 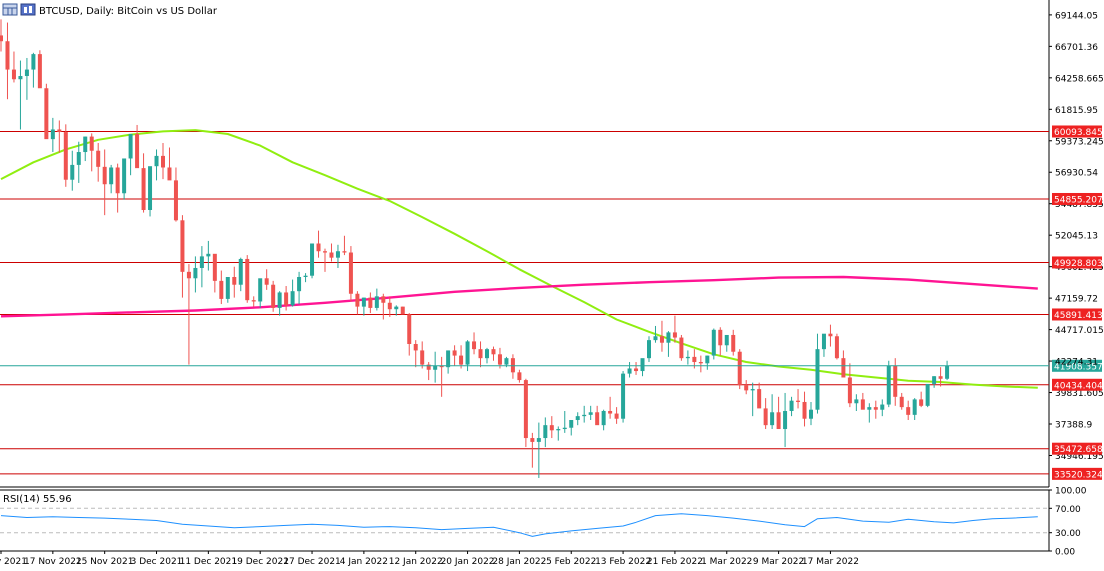 I want to click on price-tick-label: 52045.13, so click(x=1076, y=237).